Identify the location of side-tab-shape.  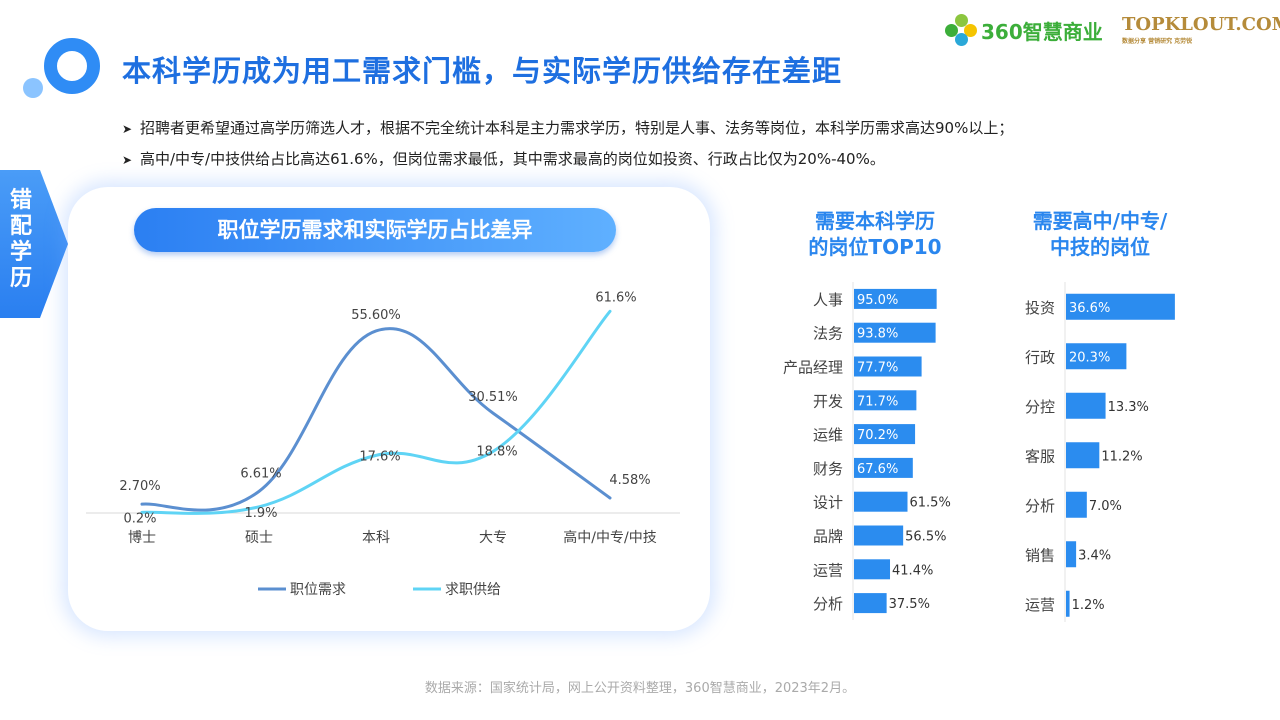
(34, 244).